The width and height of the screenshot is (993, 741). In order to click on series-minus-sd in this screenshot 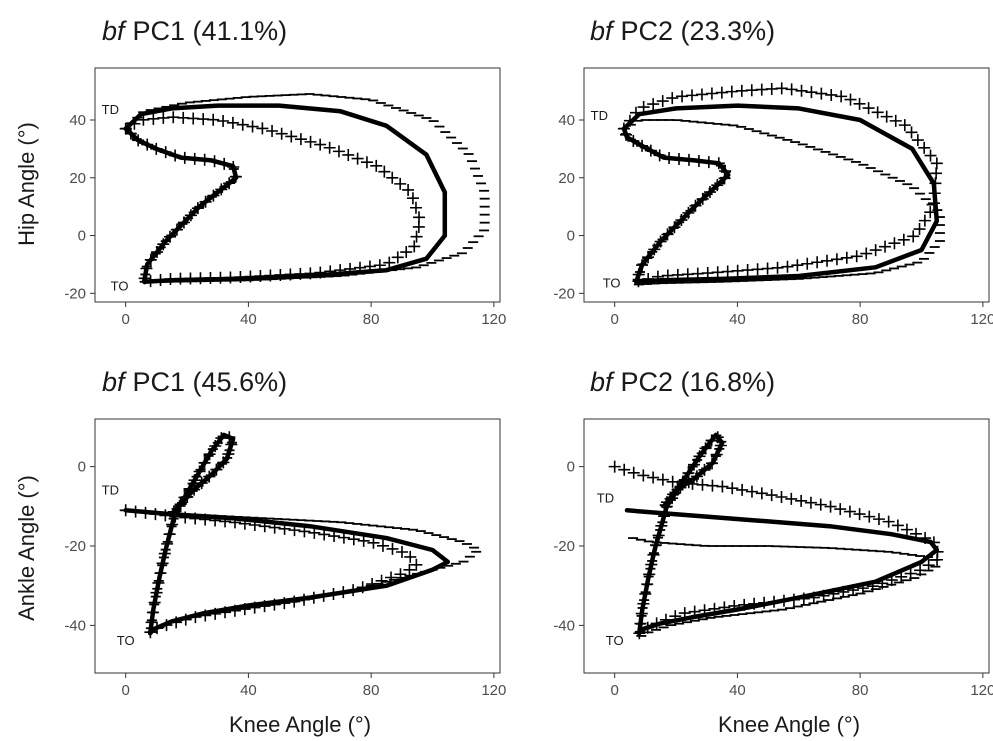, I will do `click(305, 188)`.